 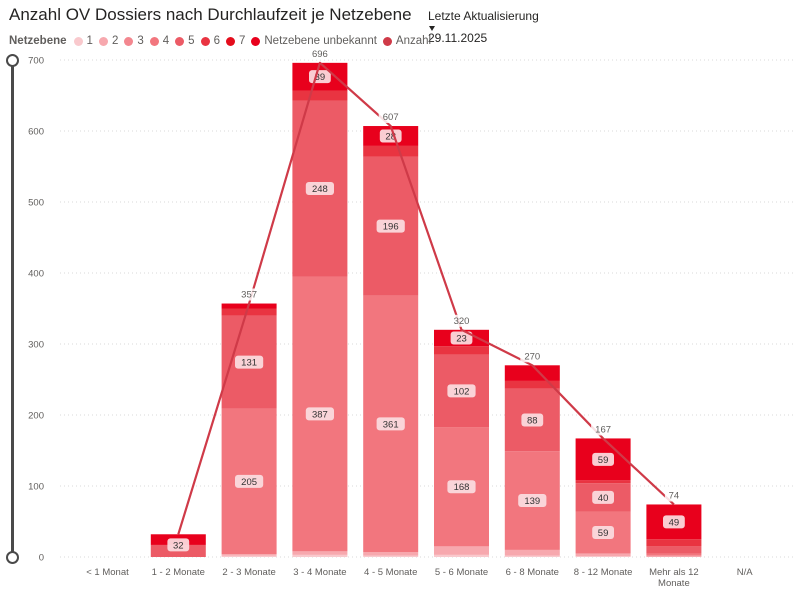 I want to click on bar-segment-label: 387, so click(x=320, y=414).